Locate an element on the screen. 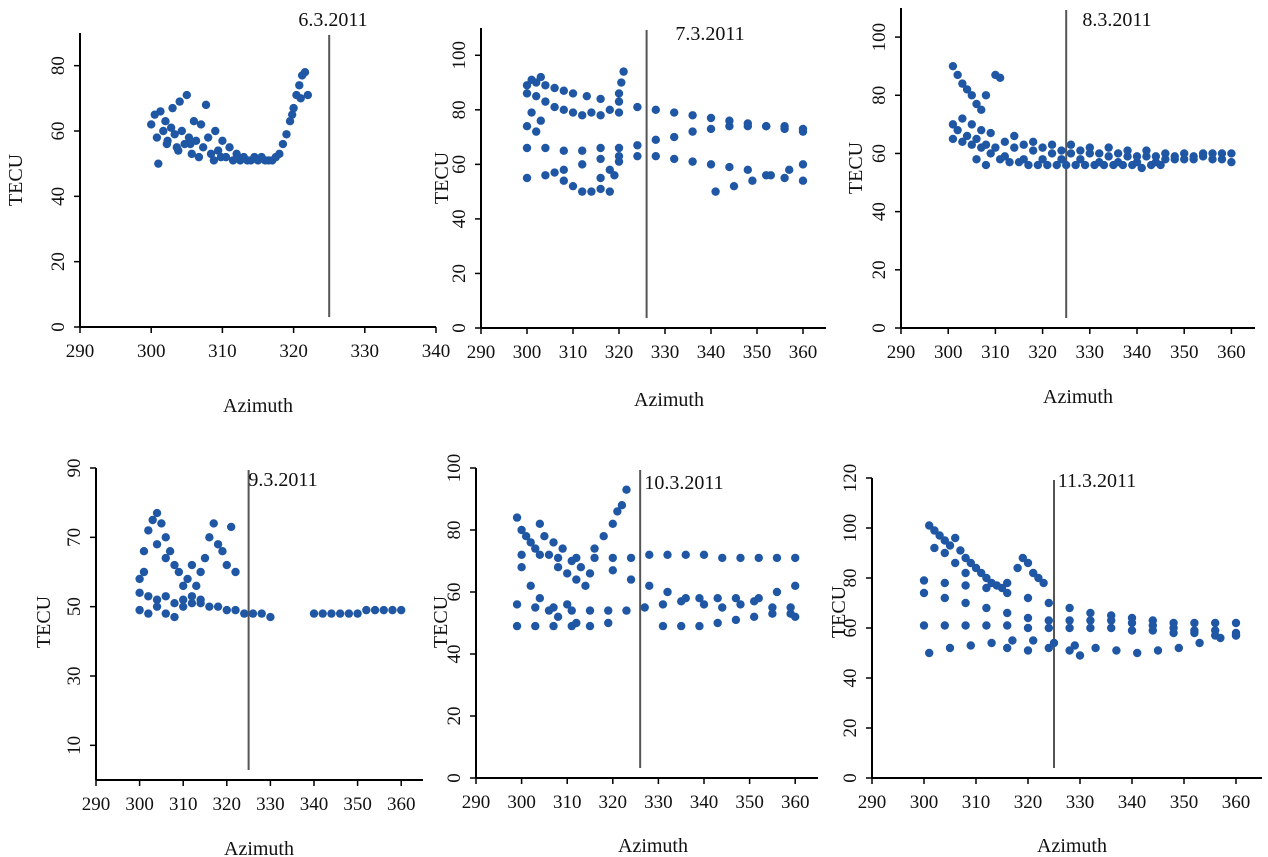 The image size is (1268, 857). x-tick-label: 320 is located at coordinates (293, 351).